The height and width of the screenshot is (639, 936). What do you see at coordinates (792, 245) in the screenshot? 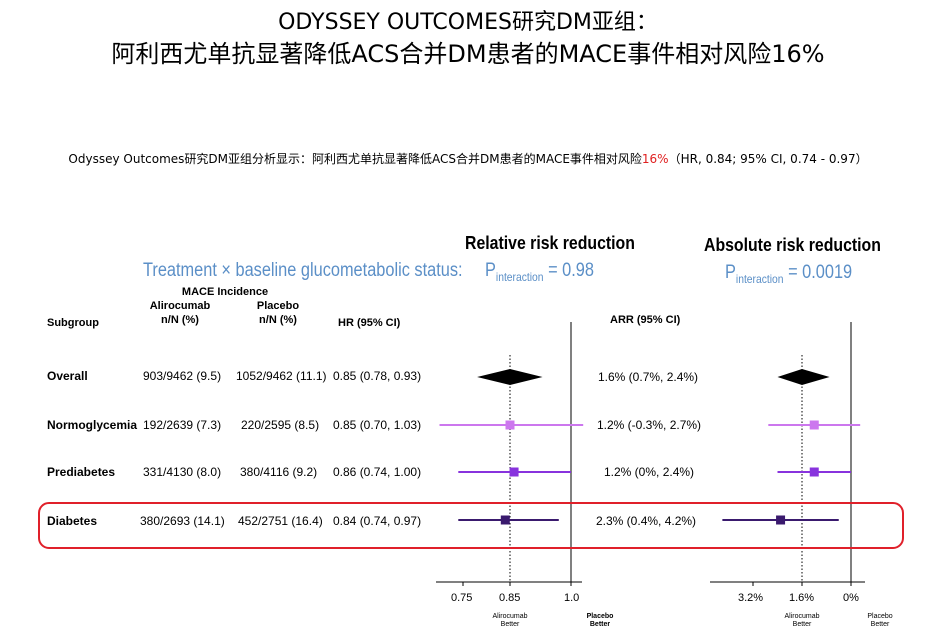
I see `absolute-risk-title: Absolute risk reduction` at bounding box center [792, 245].